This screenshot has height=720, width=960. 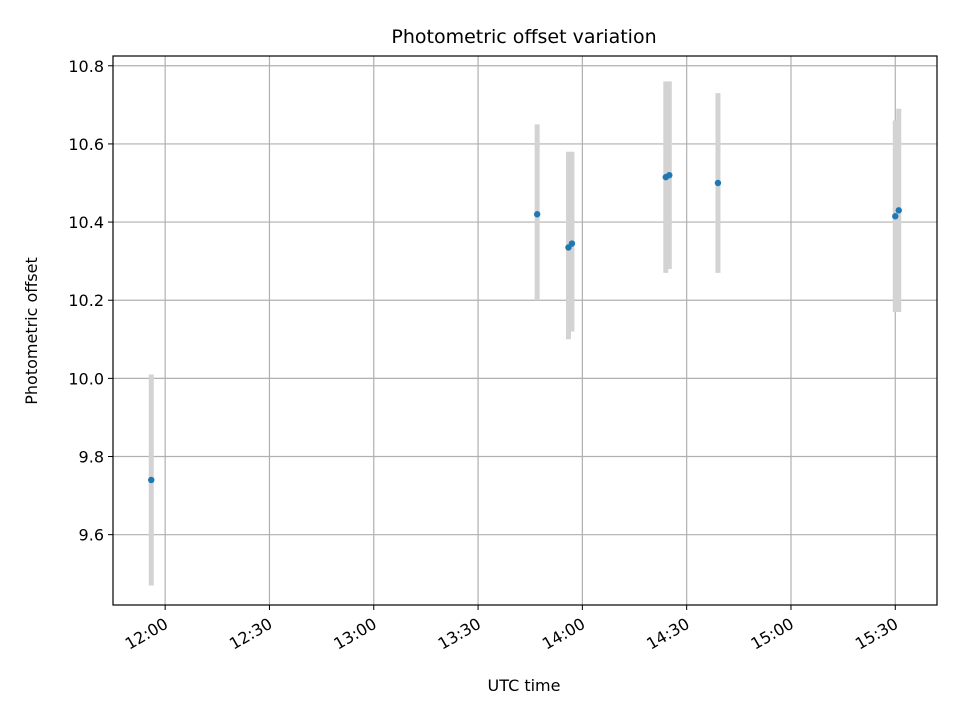 What do you see at coordinates (146, 634) in the screenshot?
I see `x-tick-label: 12:00` at bounding box center [146, 634].